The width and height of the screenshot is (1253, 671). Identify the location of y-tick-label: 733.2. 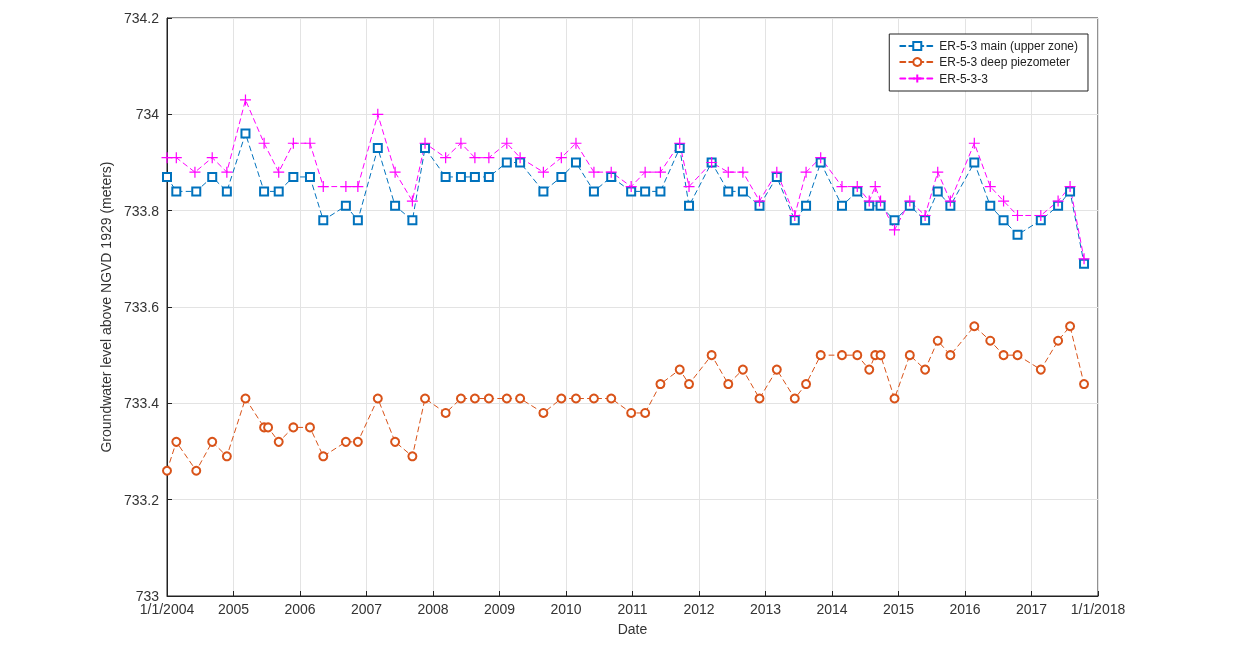
(141, 499).